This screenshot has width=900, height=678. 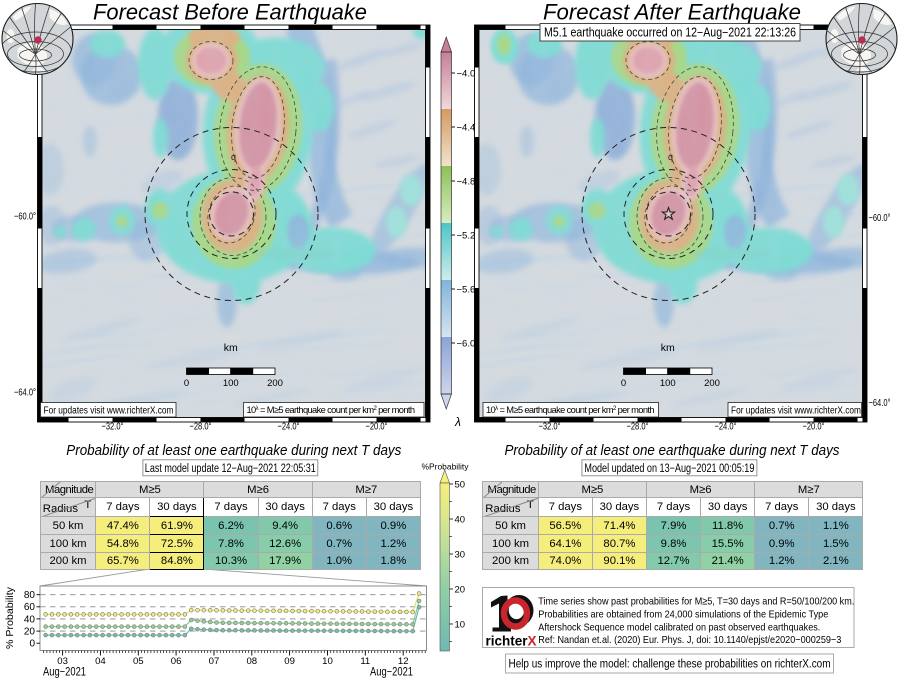 What do you see at coordinates (214, 661) in the screenshot?
I see `svg-text: 07` at bounding box center [214, 661].